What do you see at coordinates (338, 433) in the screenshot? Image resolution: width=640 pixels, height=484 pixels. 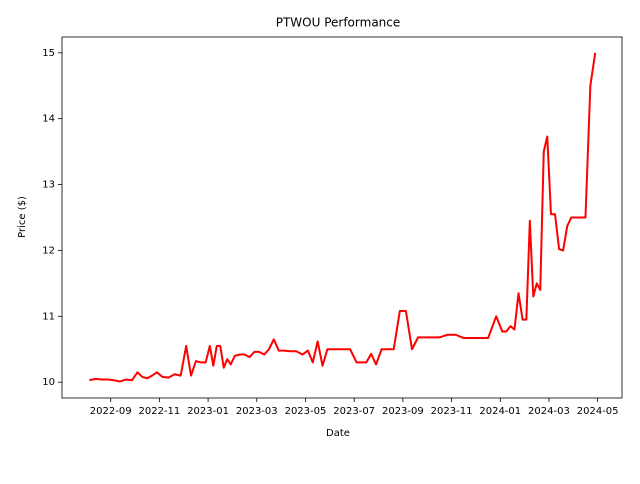 I see `x-axis-label: Date` at bounding box center [338, 433].